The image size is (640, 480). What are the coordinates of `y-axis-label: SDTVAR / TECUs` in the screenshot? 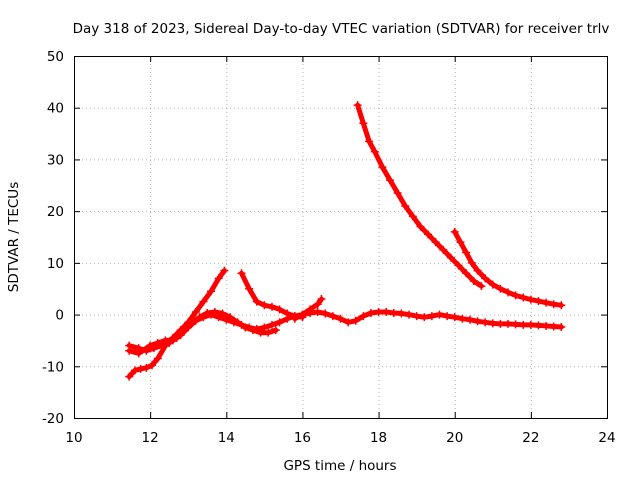 It's located at (14, 237).